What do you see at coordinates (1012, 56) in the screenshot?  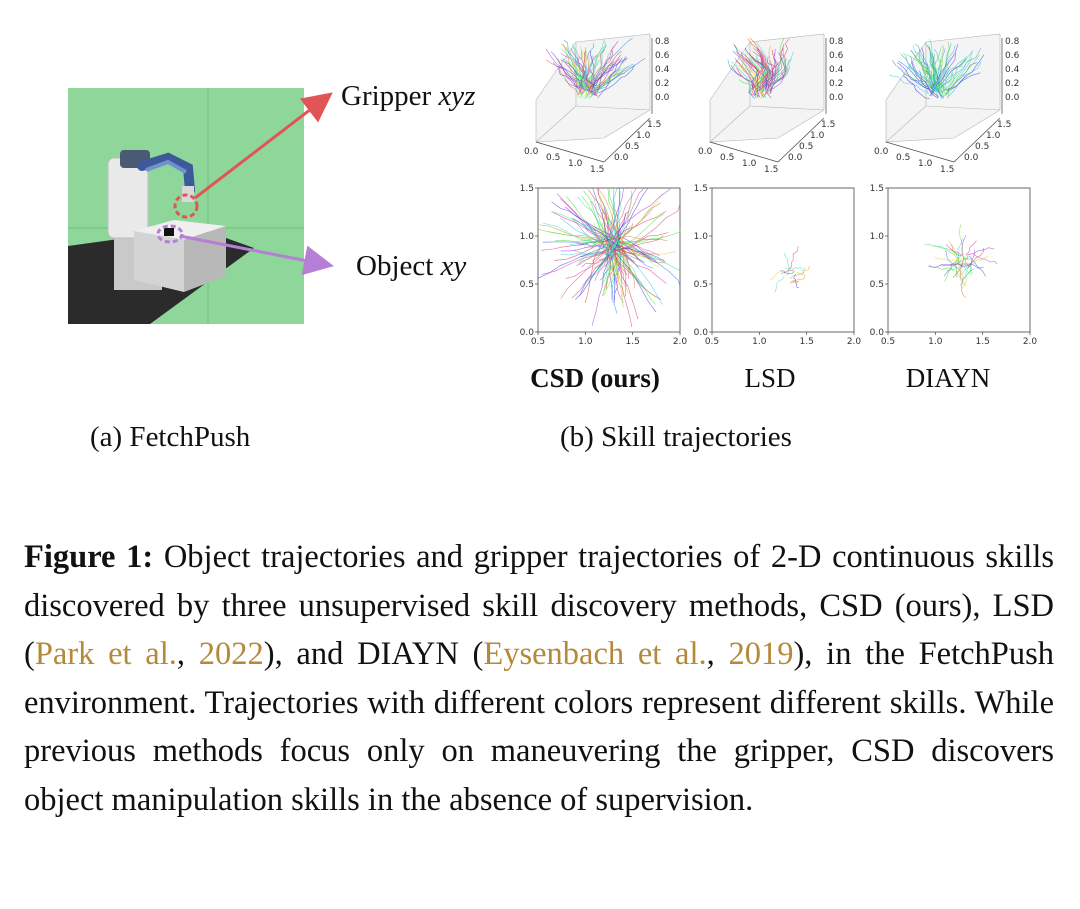 I see `z-tick-label: 0.6` at bounding box center [1012, 56].